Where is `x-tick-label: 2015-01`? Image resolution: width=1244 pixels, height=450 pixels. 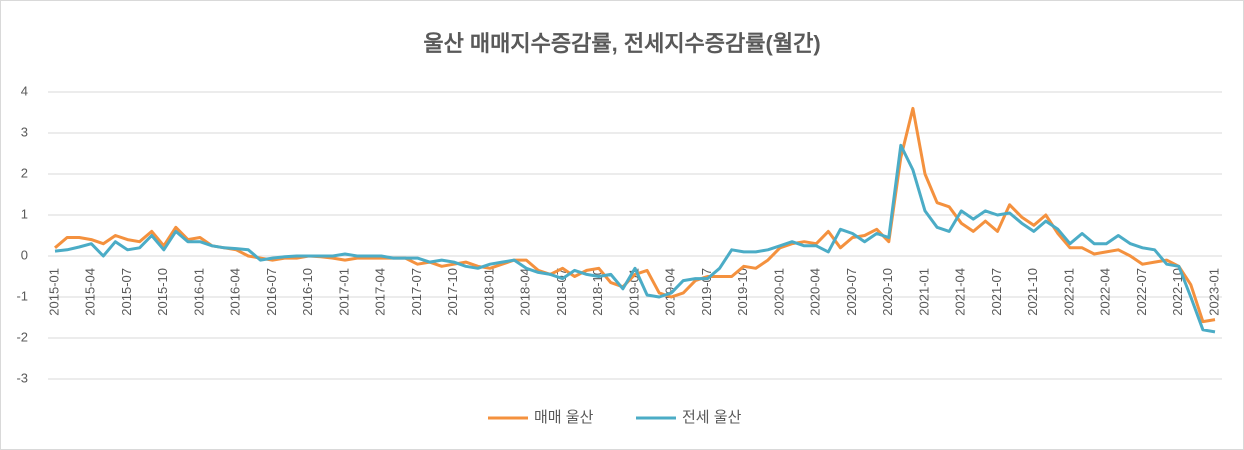
x-tick-label: 2015-01 is located at coordinates (53, 292).